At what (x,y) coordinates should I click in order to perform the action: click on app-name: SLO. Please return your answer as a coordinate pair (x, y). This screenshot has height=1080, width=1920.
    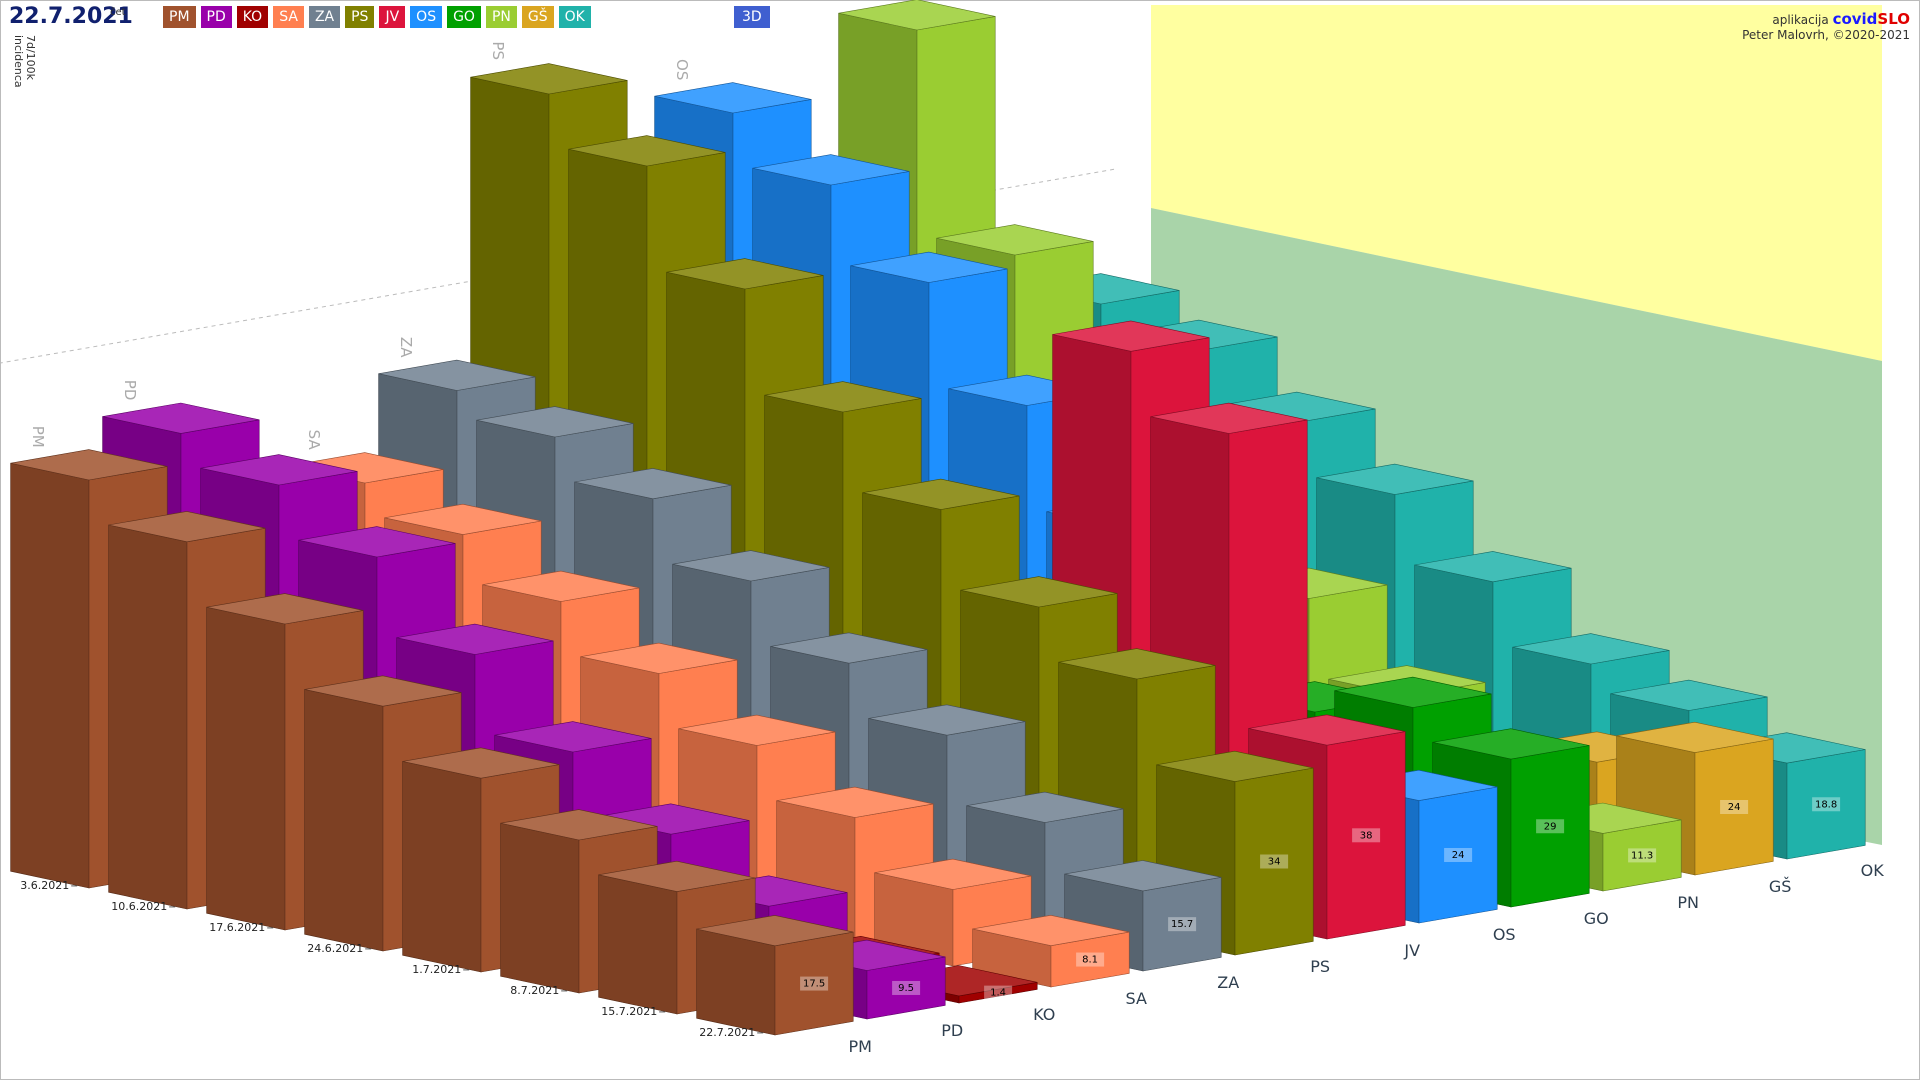
    Looking at the image, I should click on (1893, 19).